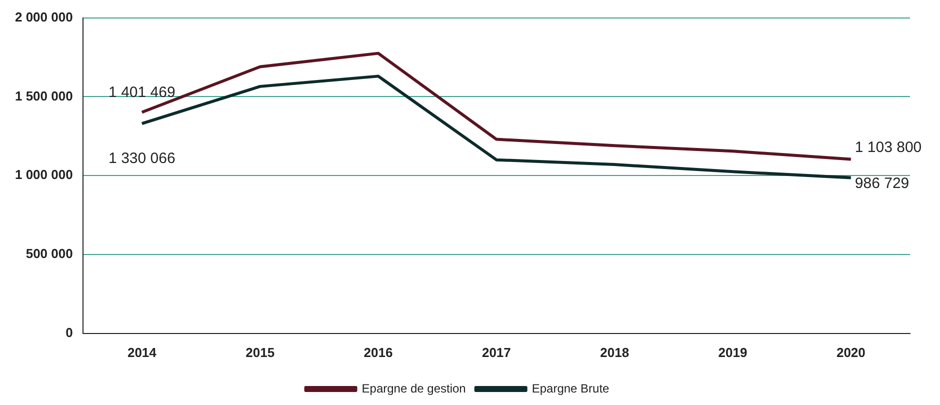 The width and height of the screenshot is (940, 405). Describe the element at coordinates (882, 183) in the screenshot. I see `data-label: 986 729` at that location.